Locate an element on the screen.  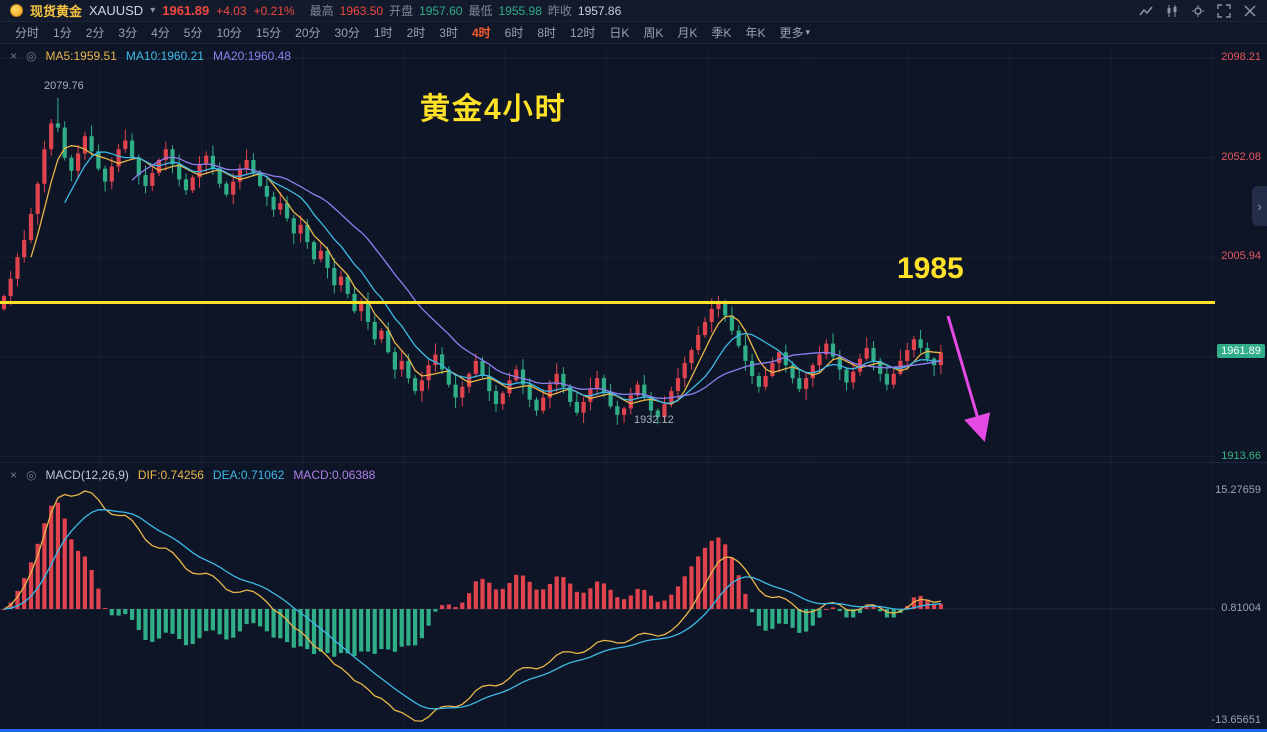
resistance-level-label: 1985 is located at coordinates (930, 268).